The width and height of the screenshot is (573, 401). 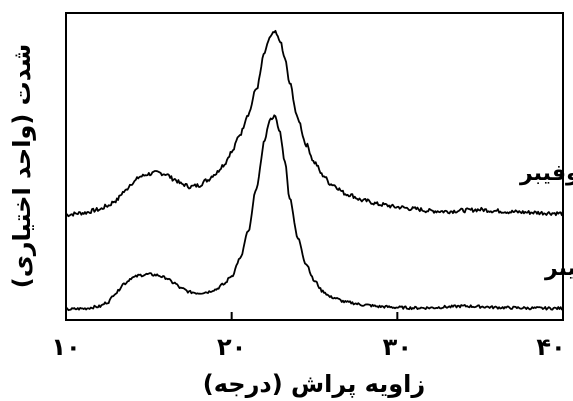 What do you see at coordinates (314, 384) in the screenshot?
I see `x-axis-label: زاویه پراش (درجه)` at bounding box center [314, 384].